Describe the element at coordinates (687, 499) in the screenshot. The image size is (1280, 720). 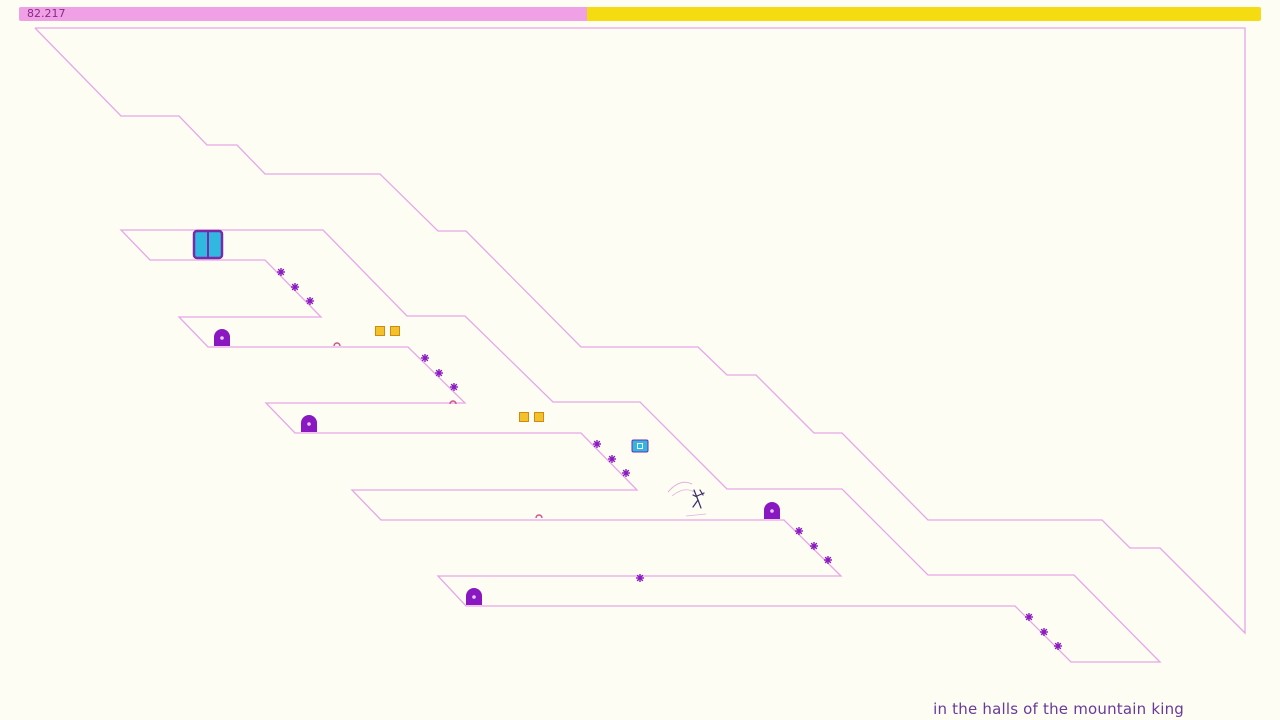
I see `ninja-icon` at that location.